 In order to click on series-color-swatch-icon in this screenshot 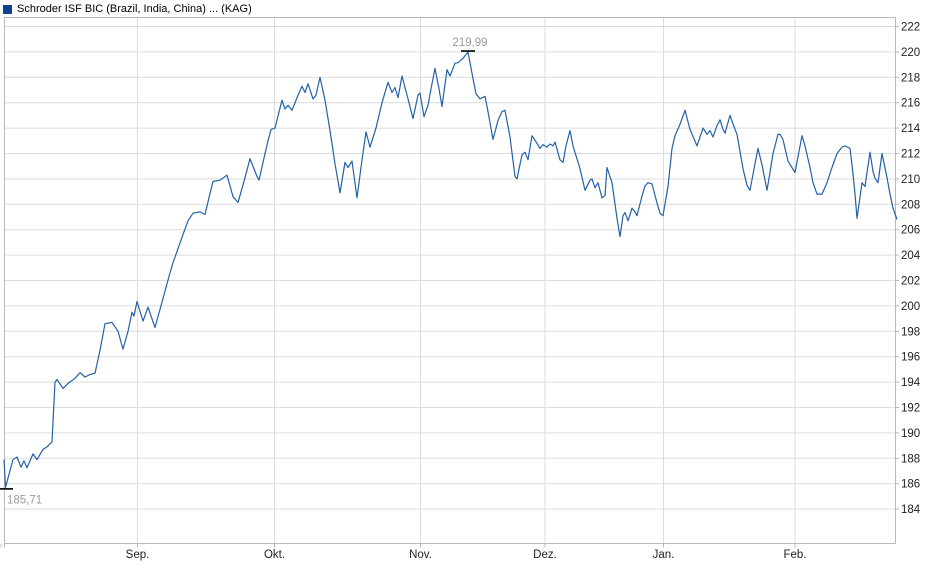, I will do `click(7, 9)`.